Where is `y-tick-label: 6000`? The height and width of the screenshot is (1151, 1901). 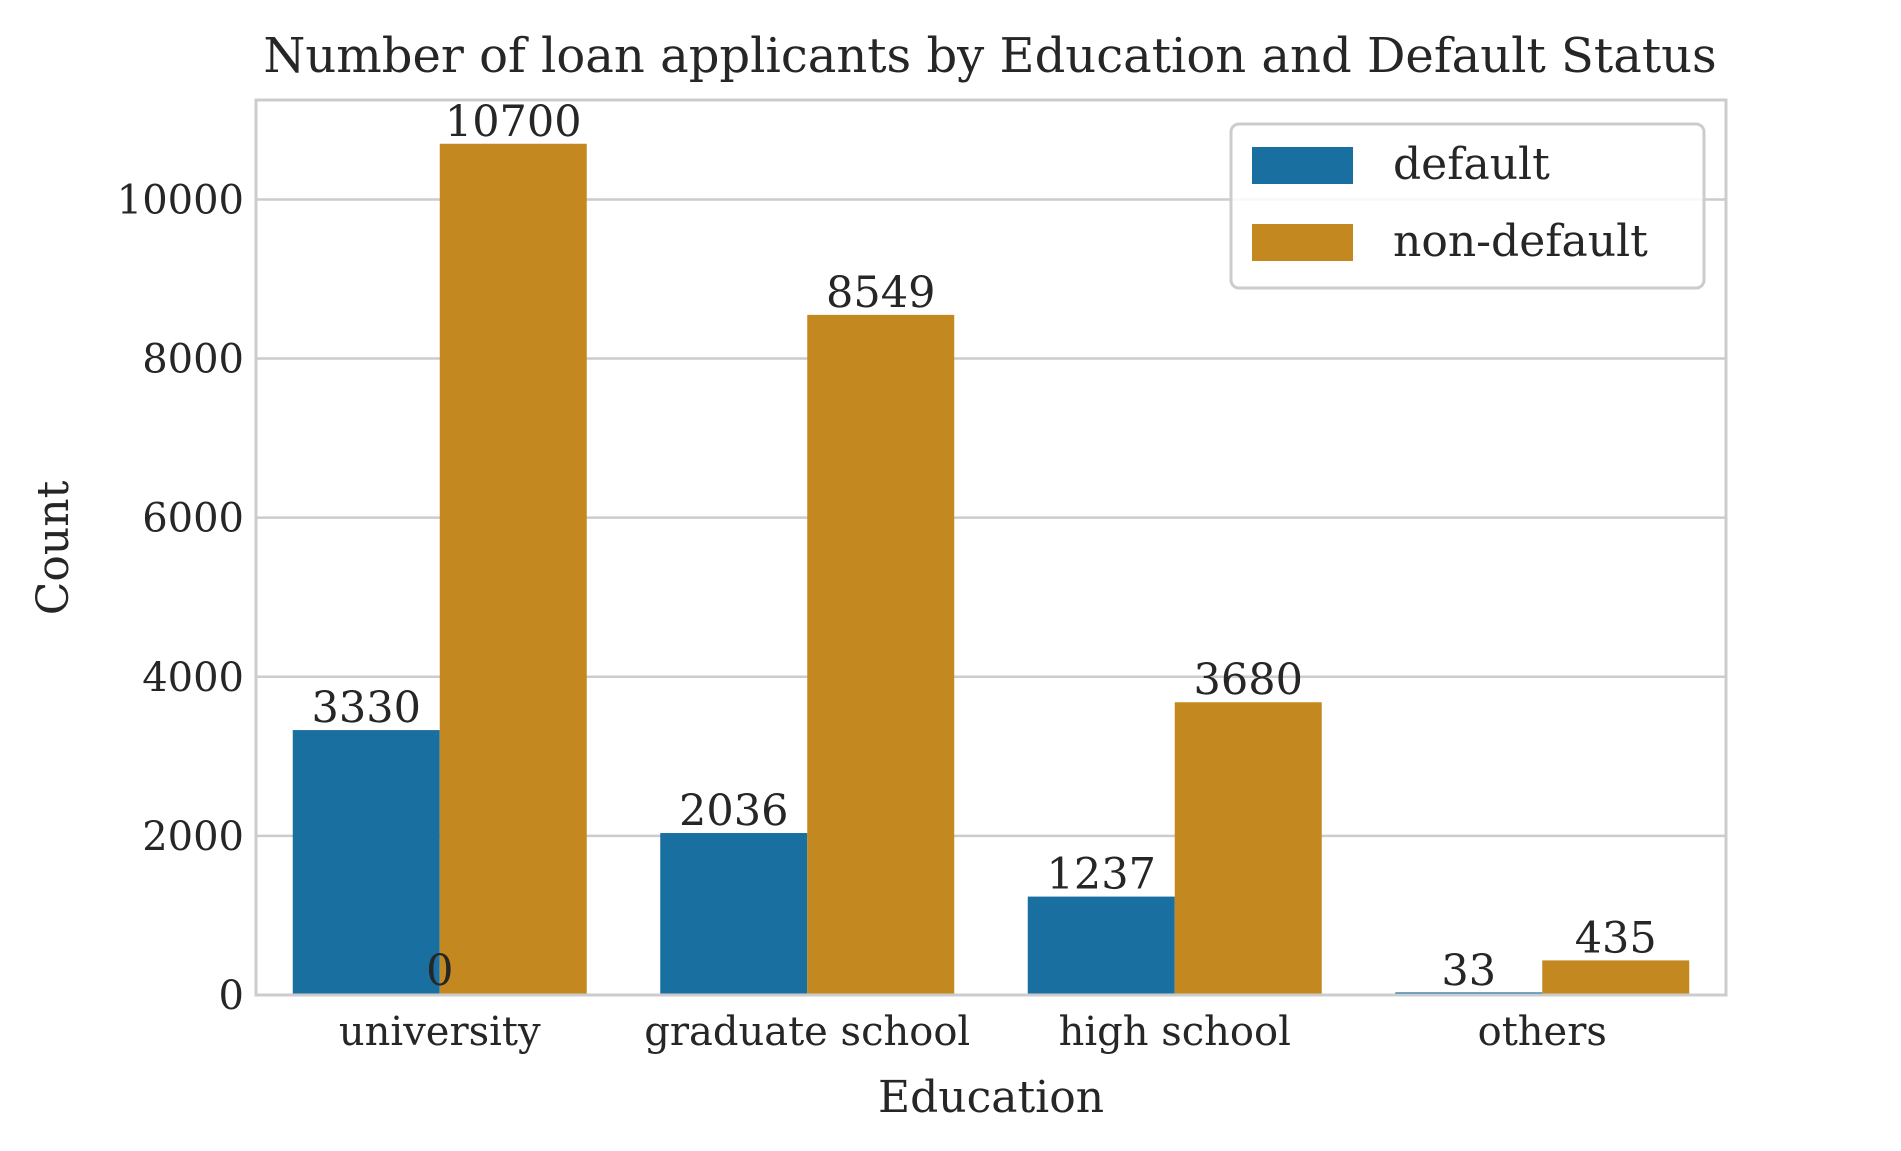 y-tick-label: 6000 is located at coordinates (193, 519).